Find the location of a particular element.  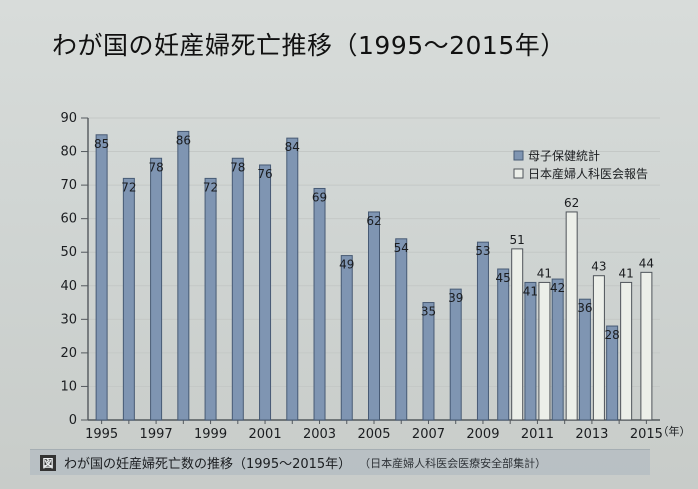

bar-label-maternal-statistics: 45 is located at coordinates (503, 278).